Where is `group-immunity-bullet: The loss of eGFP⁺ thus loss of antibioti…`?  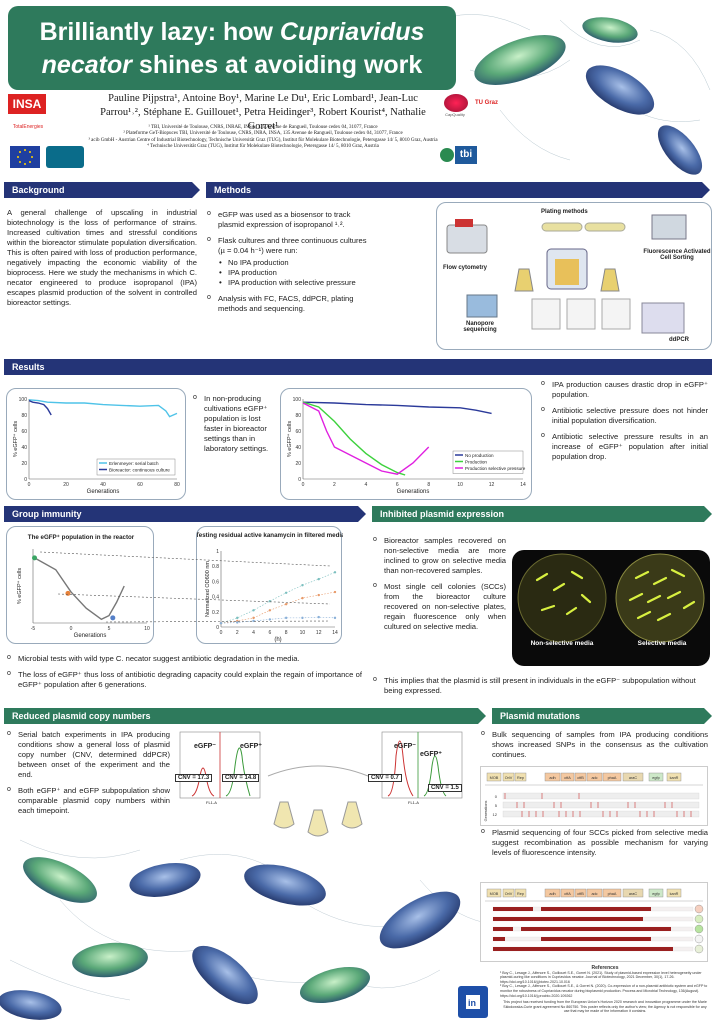 group-immunity-bullet: The loss of eGFP⁺ thus loss of antibioti… is located at coordinates (184, 679).